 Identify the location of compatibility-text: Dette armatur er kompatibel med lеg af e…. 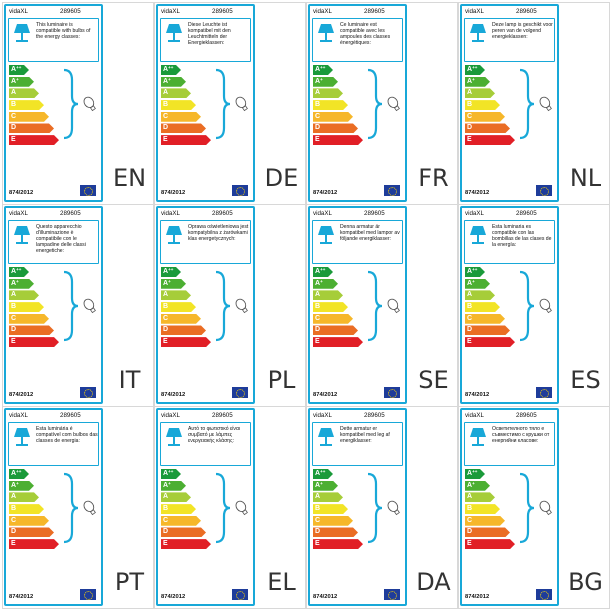
(365, 435).